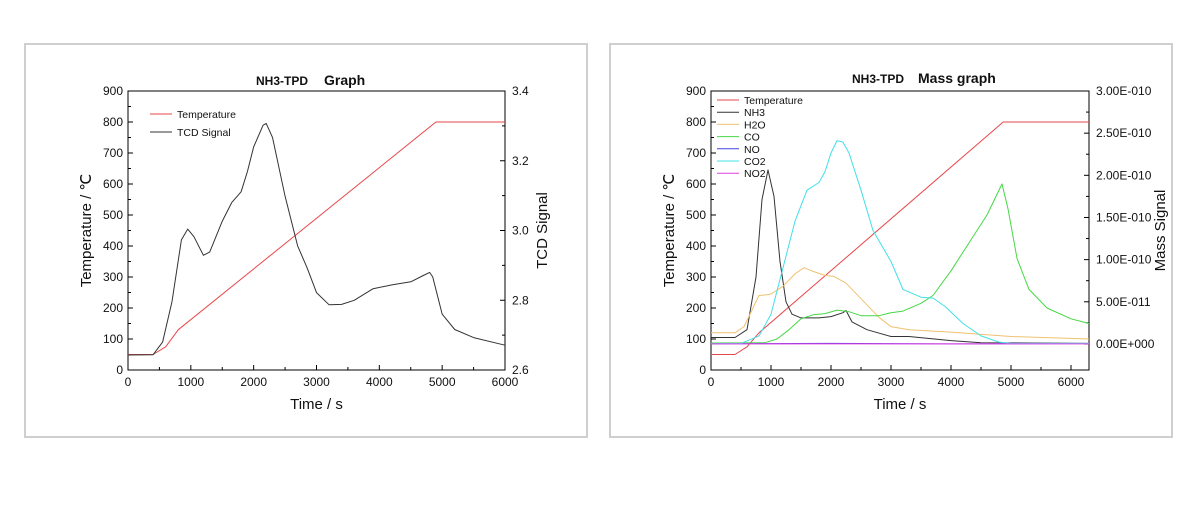  What do you see at coordinates (520, 91) in the screenshot?
I see `y2-tick-label: 3.4` at bounding box center [520, 91].